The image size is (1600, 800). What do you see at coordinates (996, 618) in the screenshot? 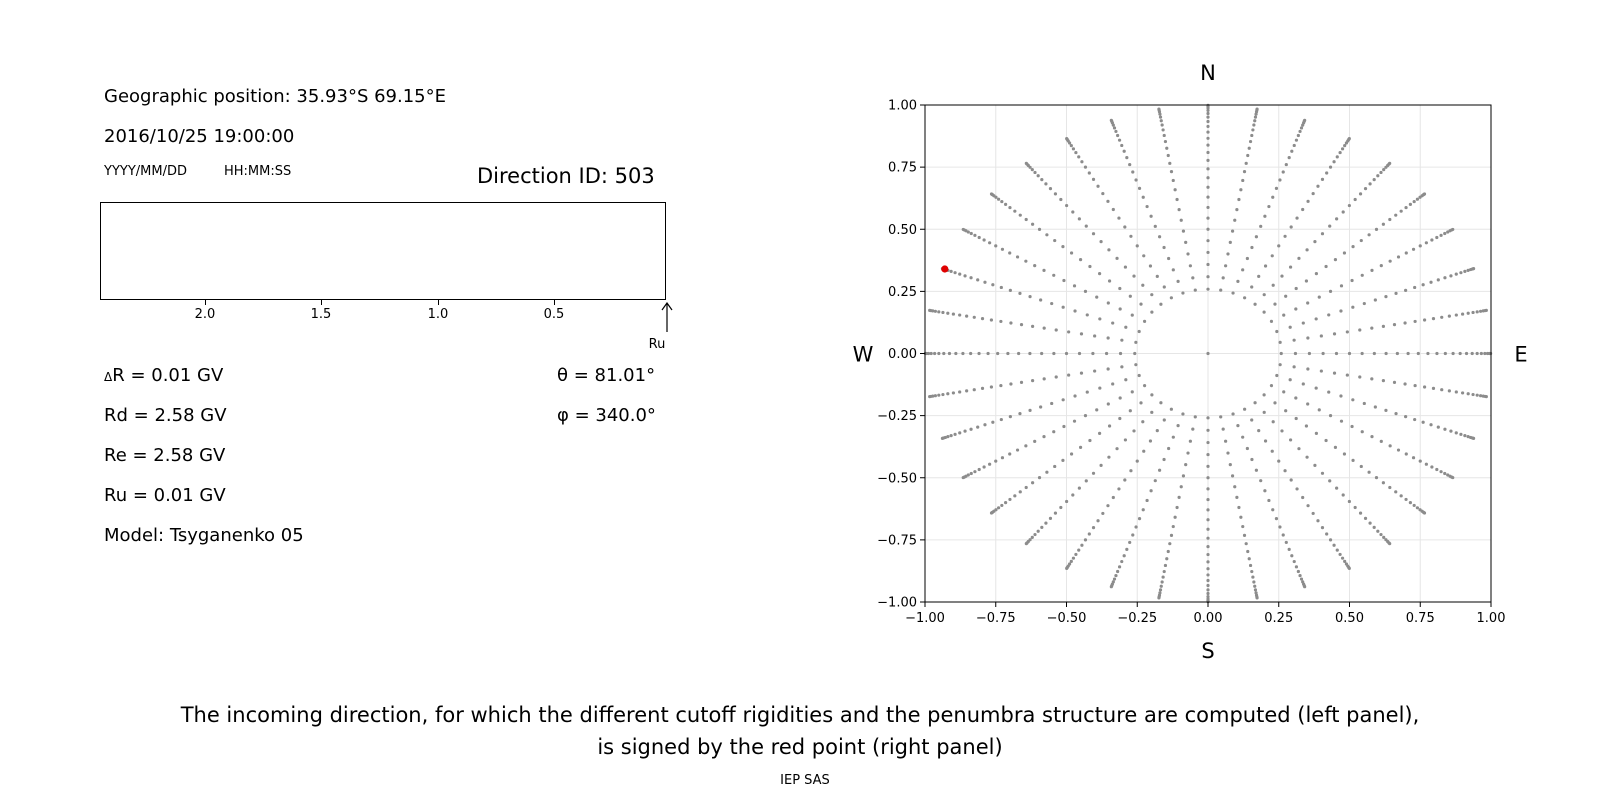
I see `x-tick-label: −0.75` at bounding box center [996, 618].